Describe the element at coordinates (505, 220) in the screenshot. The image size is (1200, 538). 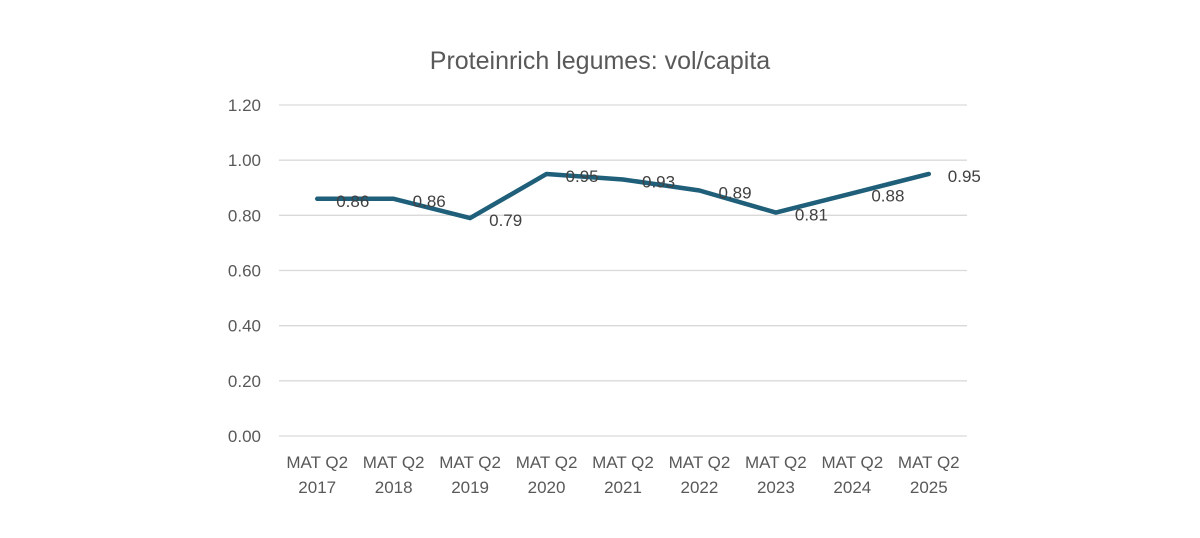
I see `data-label: 0.79` at that location.